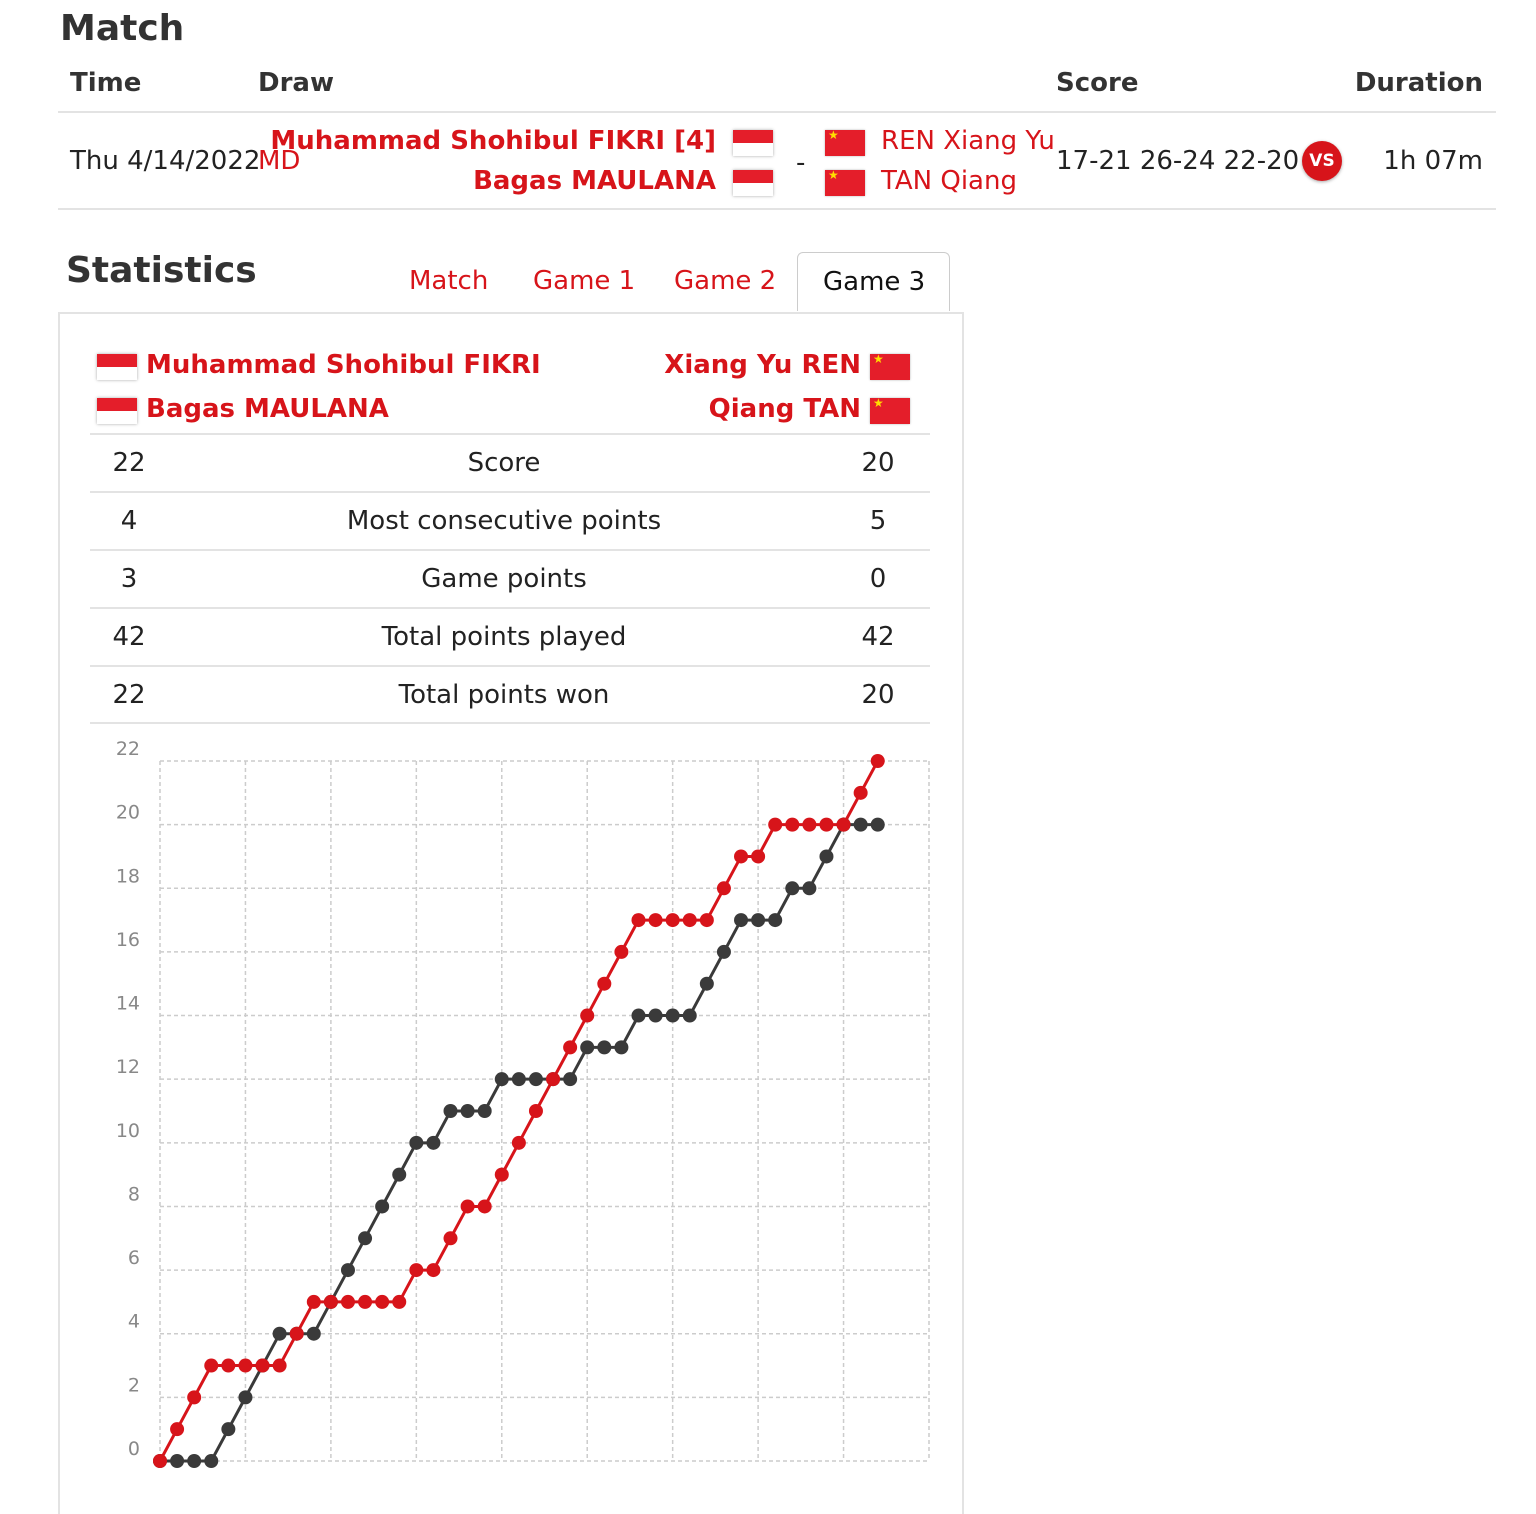 The height and width of the screenshot is (1514, 1536). What do you see at coordinates (504, 521) in the screenshot?
I see `stat-label: Most consecutive points` at bounding box center [504, 521].